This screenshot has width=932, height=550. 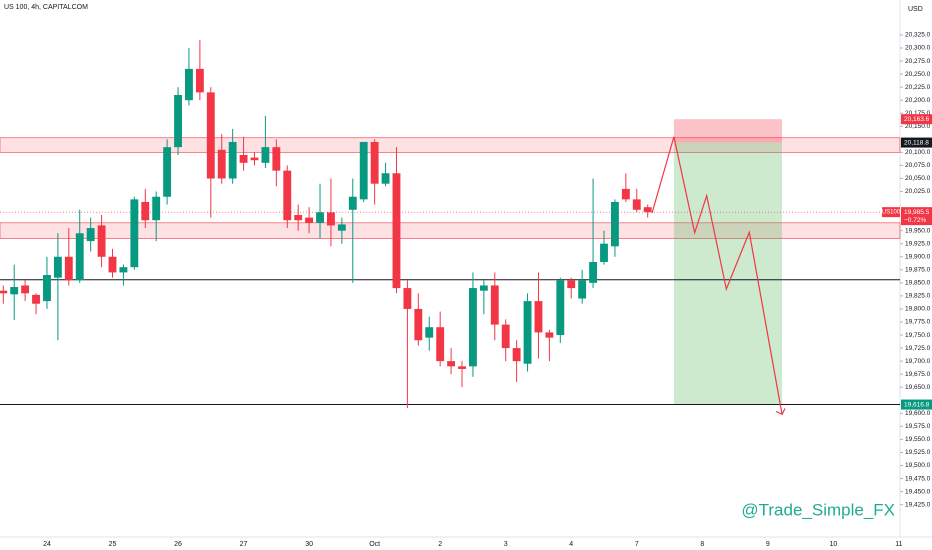 I want to click on symbol-label: US100, so click(x=891, y=213).